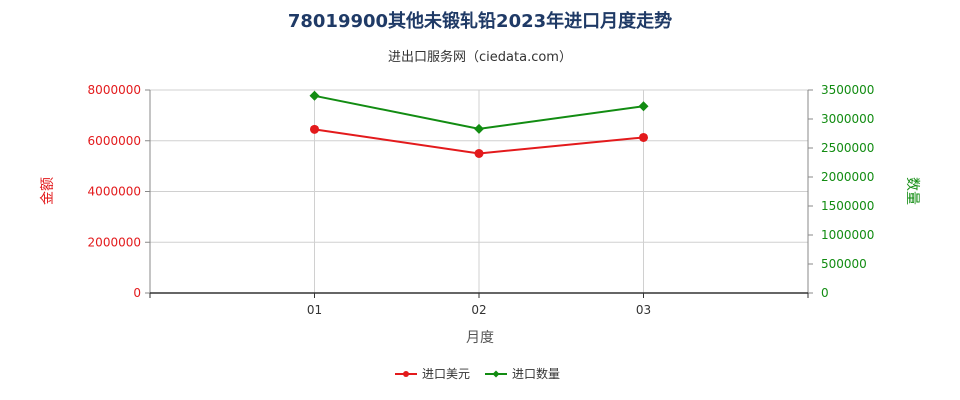 The image size is (960, 400). I want to click on x-tick-label: 01, so click(314, 310).